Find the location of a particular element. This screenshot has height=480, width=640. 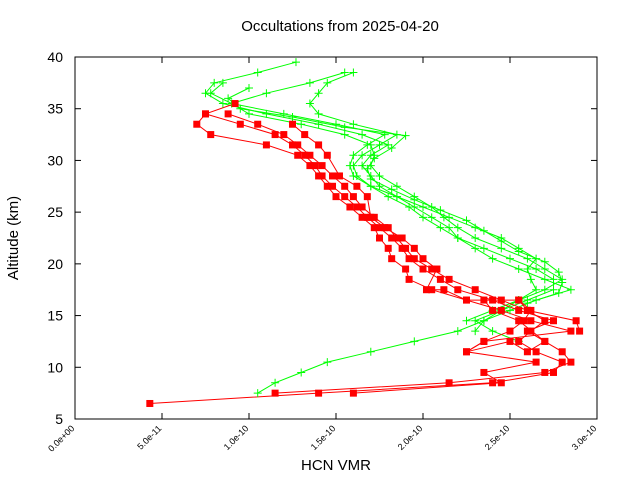

y-tick-label: 25 is located at coordinates (55, 212).